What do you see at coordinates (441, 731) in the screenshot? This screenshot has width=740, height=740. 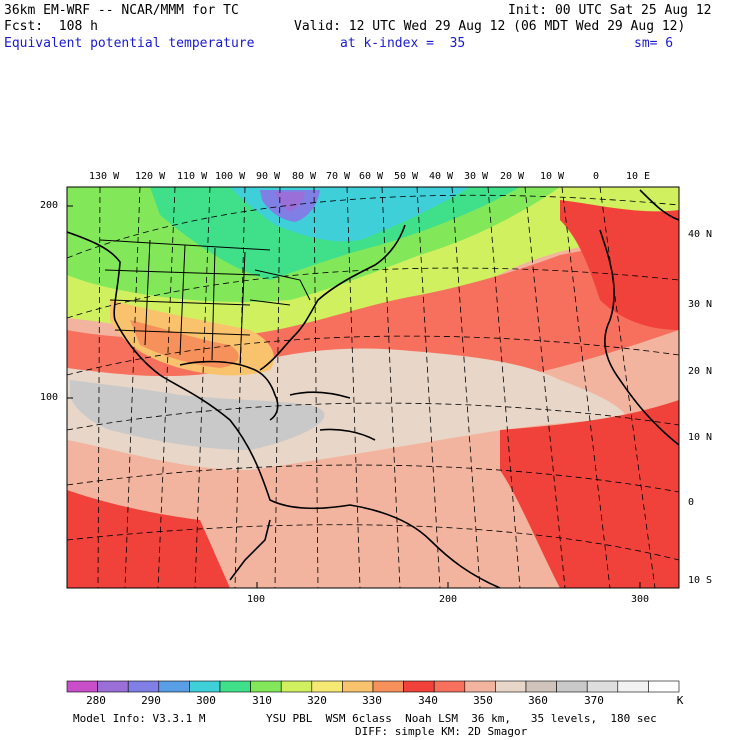 I see `diffusion-info: DIFF: simple KM: 2D Smagor` at bounding box center [441, 731].